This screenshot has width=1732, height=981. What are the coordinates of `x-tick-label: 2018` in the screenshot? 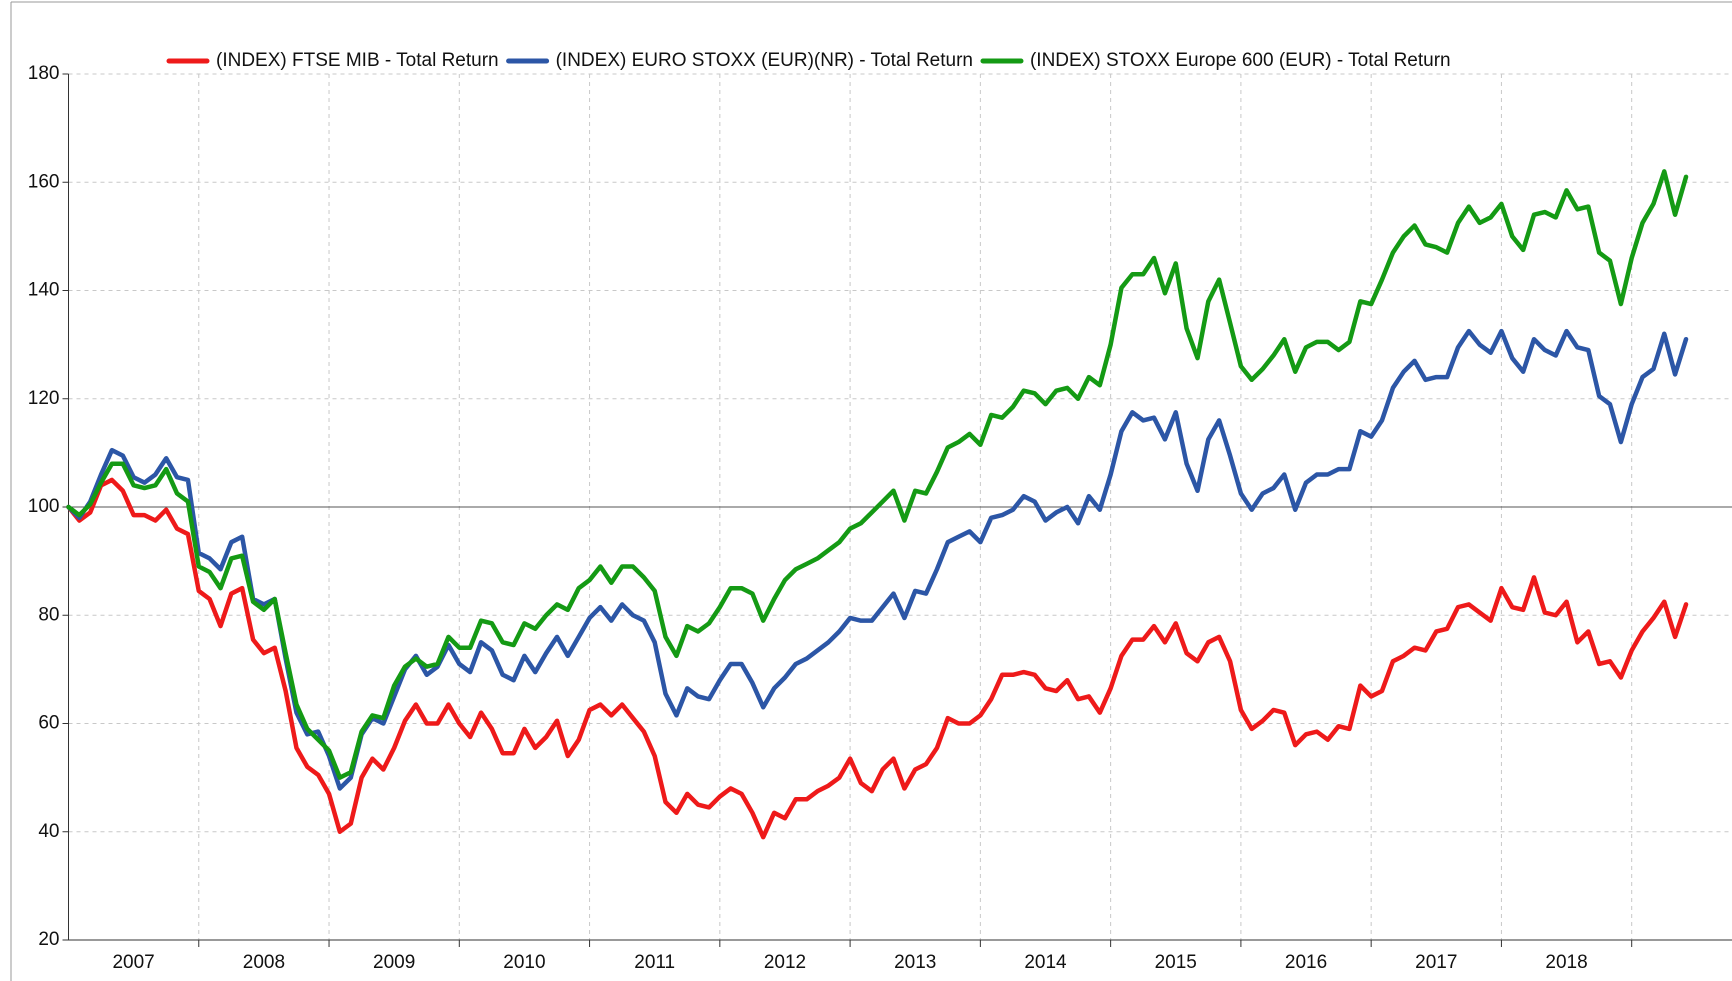 It's located at (1566, 962).